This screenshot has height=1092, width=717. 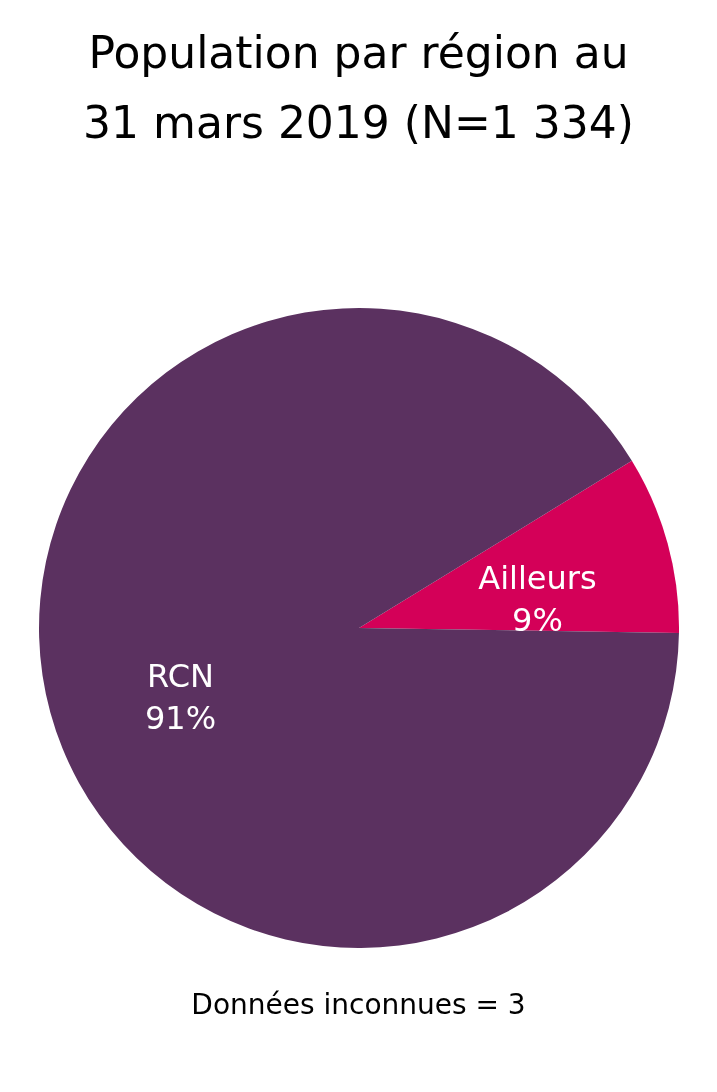 What do you see at coordinates (537, 620) in the screenshot?
I see `data-label: 9%` at bounding box center [537, 620].